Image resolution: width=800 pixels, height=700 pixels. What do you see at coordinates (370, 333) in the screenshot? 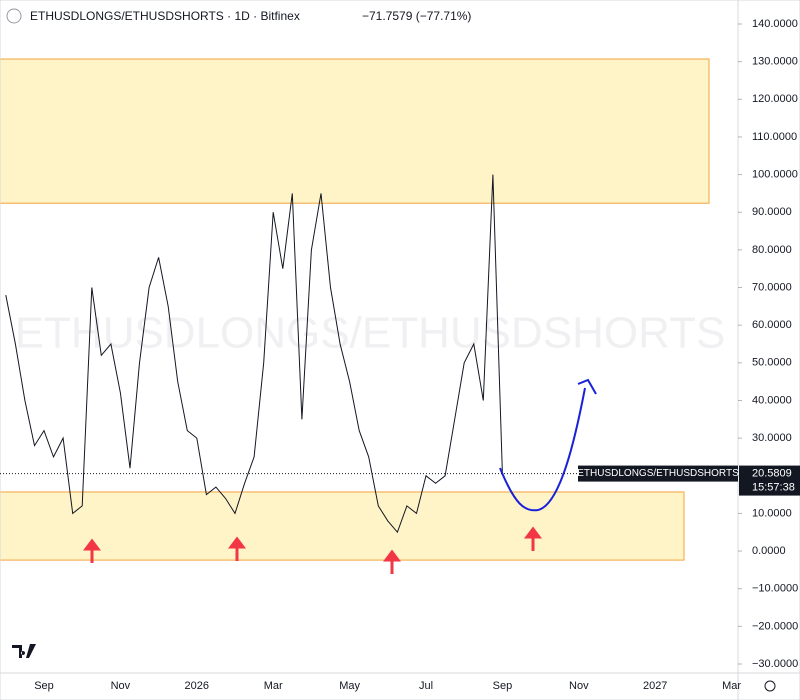
I see `watermark: ETHUSDLONGS/ETHUSDSHORTS` at bounding box center [370, 333].